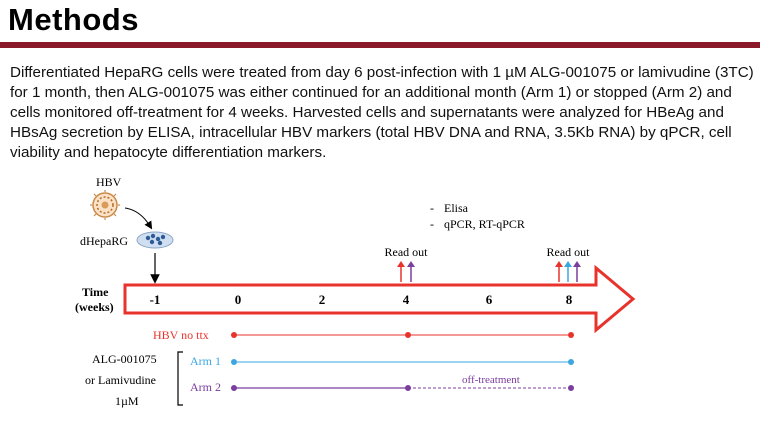 Image resolution: width=777 pixels, height=430 pixels. I want to click on assay-item: Elisa, so click(456, 208).